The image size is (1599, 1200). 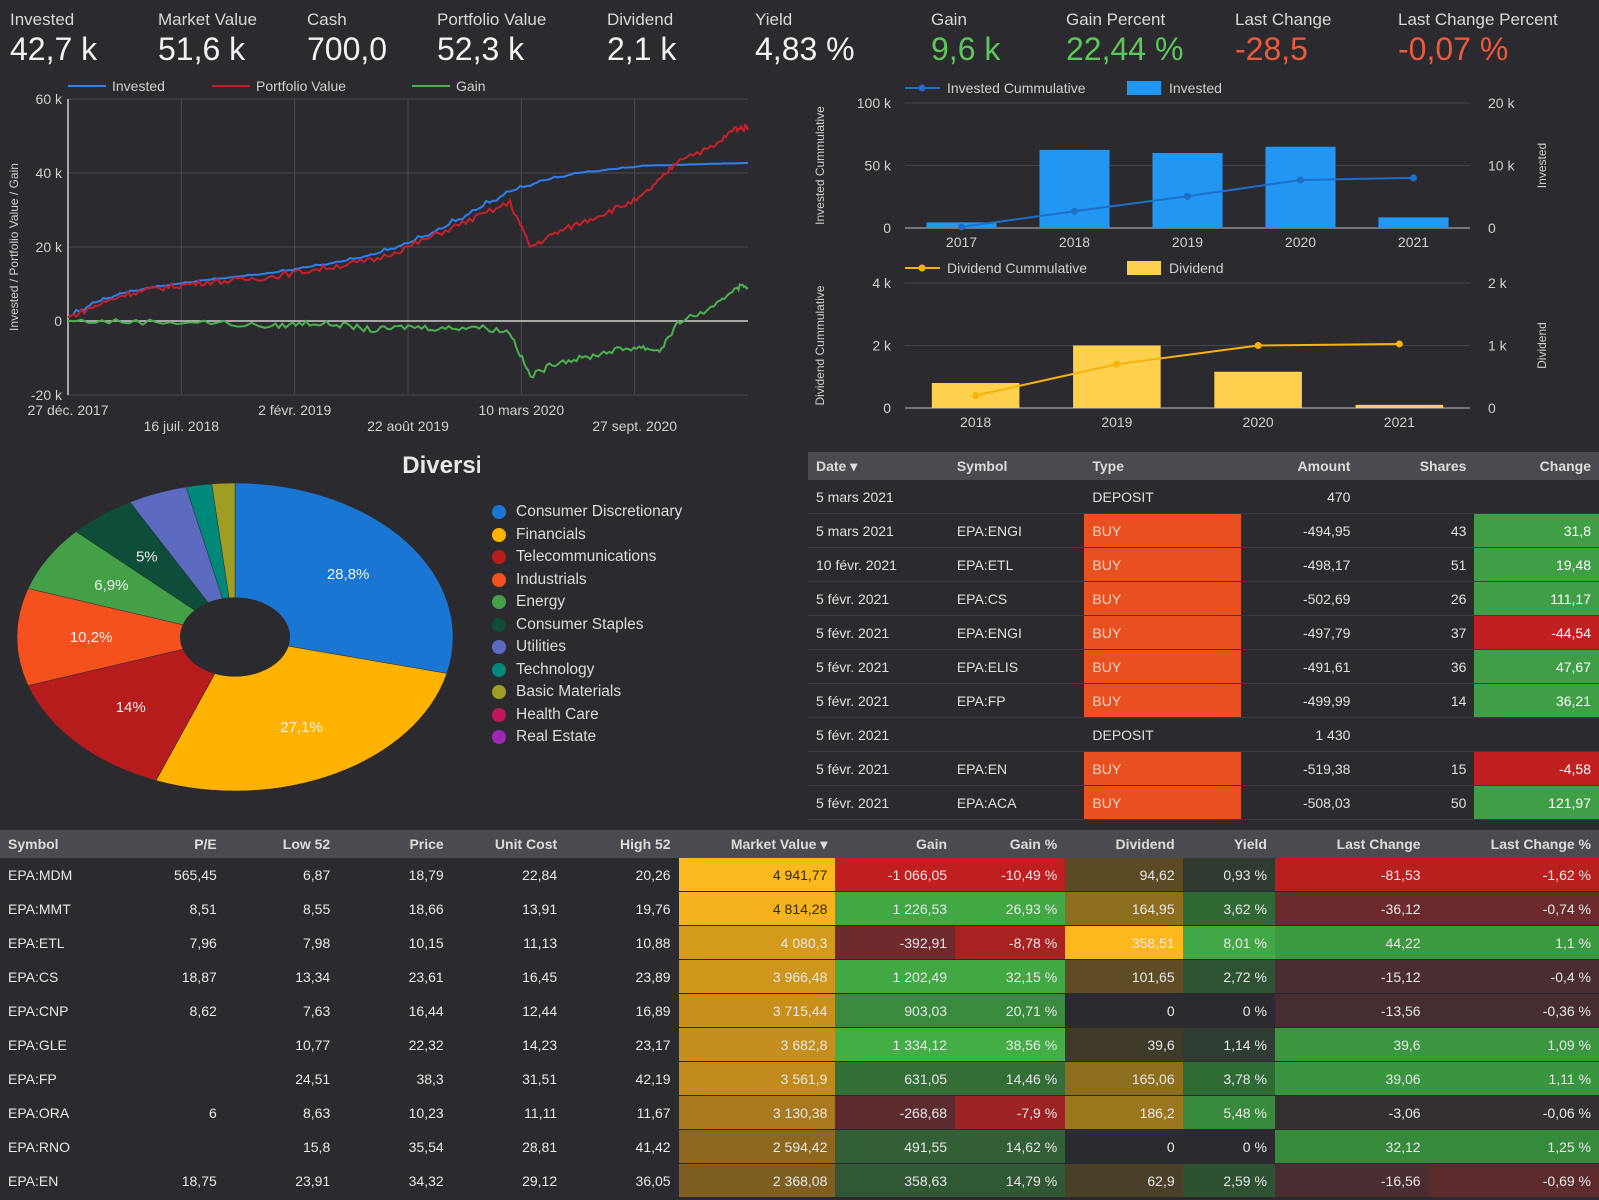 I want to click on cell-lc: 39,06, so click(x=1351, y=1078).